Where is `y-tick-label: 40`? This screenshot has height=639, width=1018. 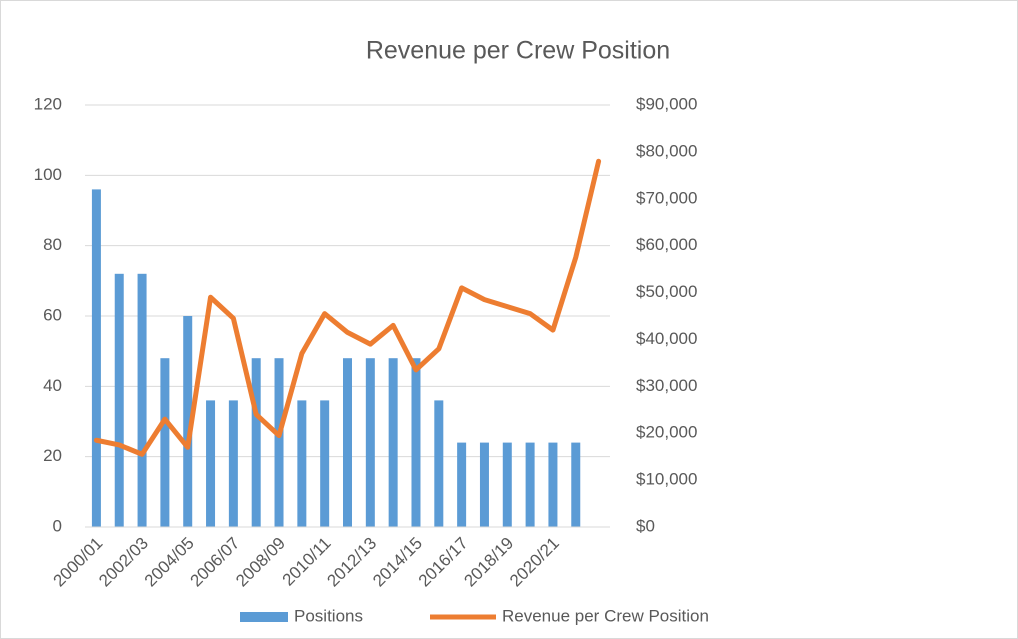 y-tick-label: 40 is located at coordinates (52, 385).